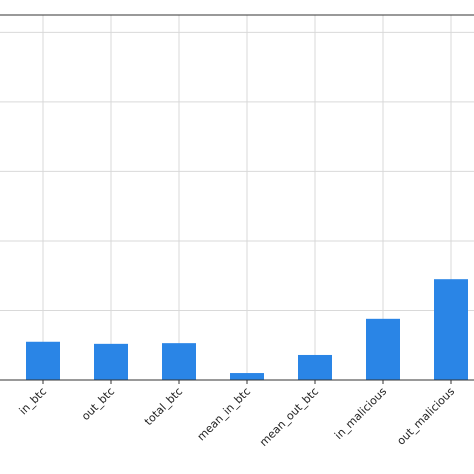  Describe the element at coordinates (425, 416) in the screenshot. I see `x-tick-label: out_malicious` at that location.